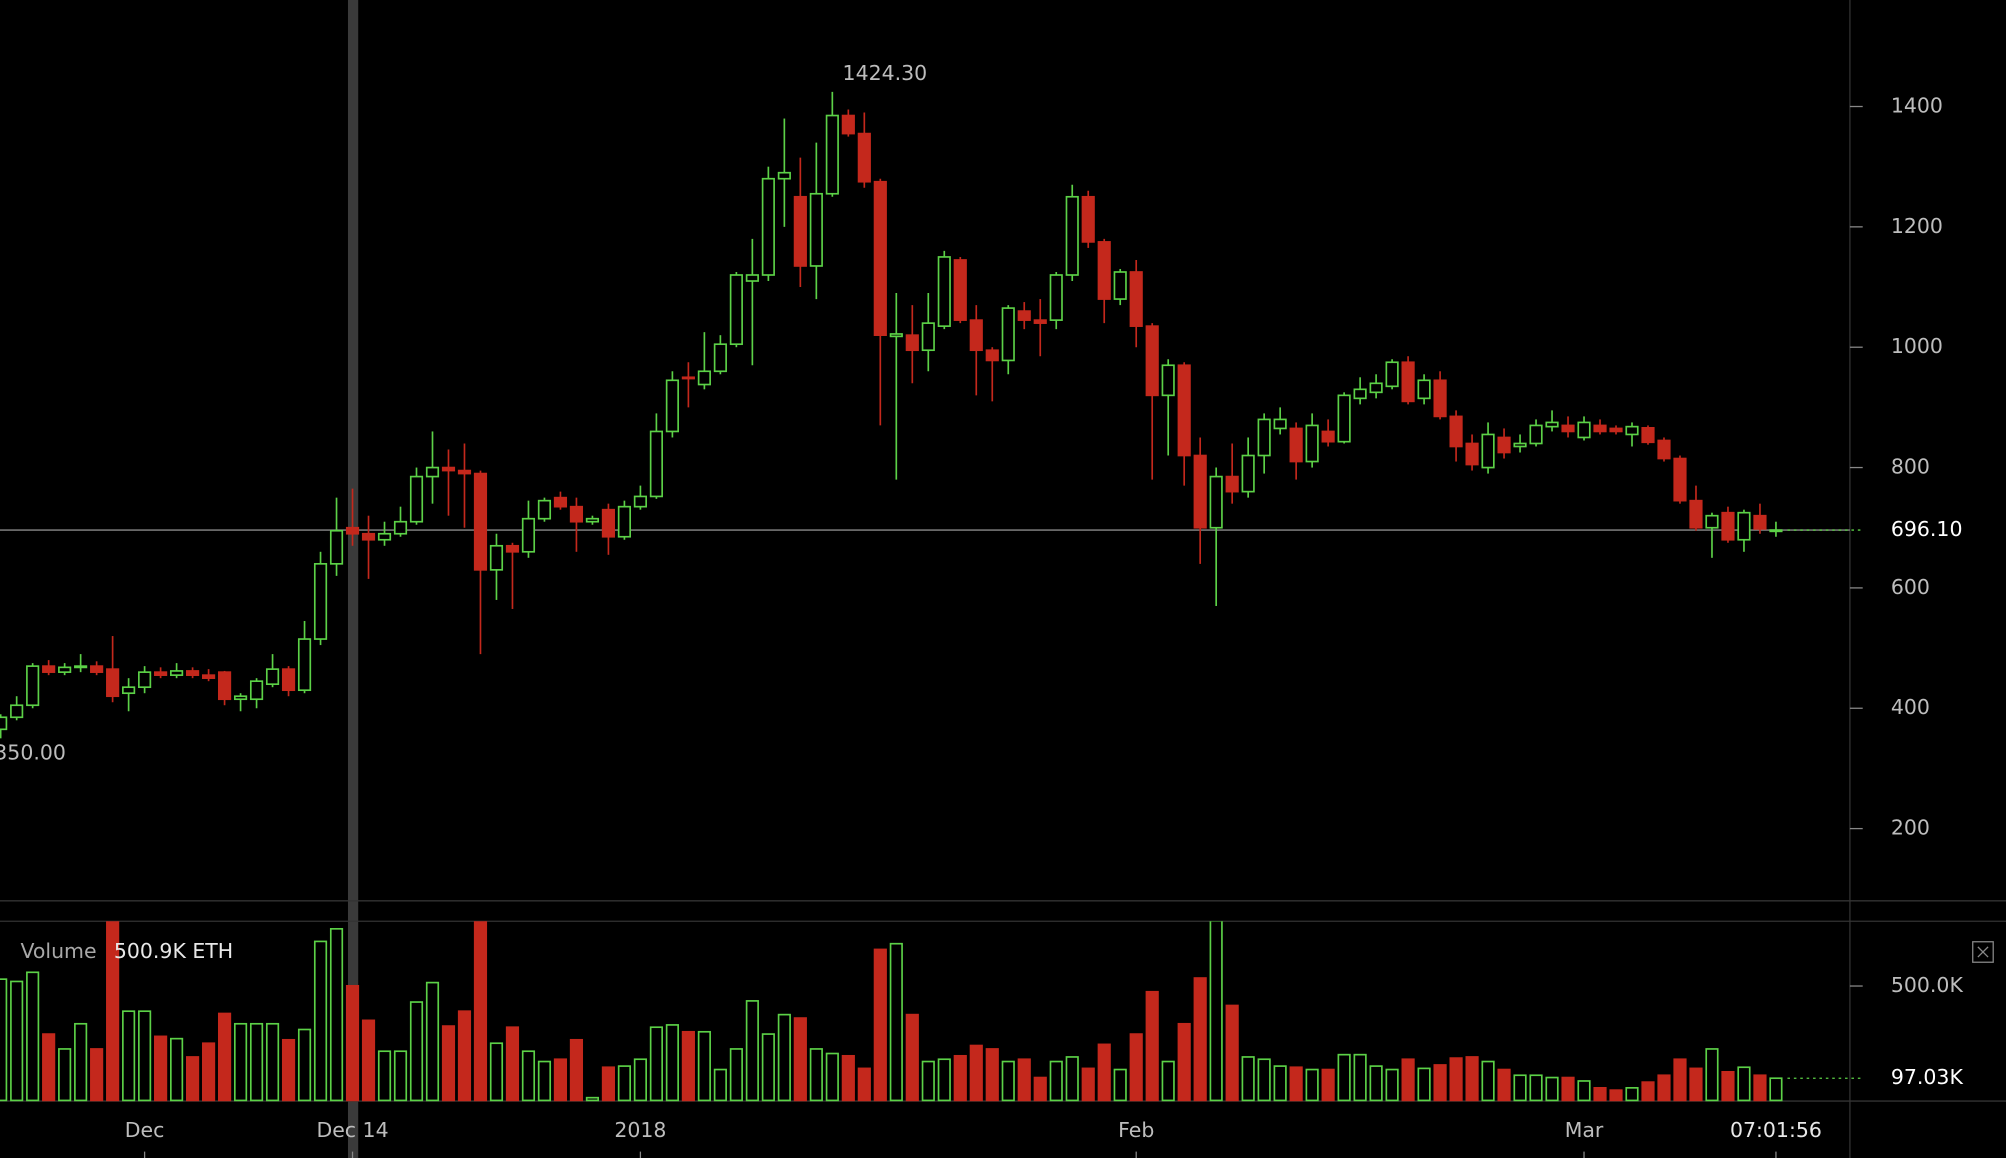 The width and height of the screenshot is (2006, 1158). What do you see at coordinates (885, 73) in the screenshot?
I see `high-label: 1424.30` at bounding box center [885, 73].